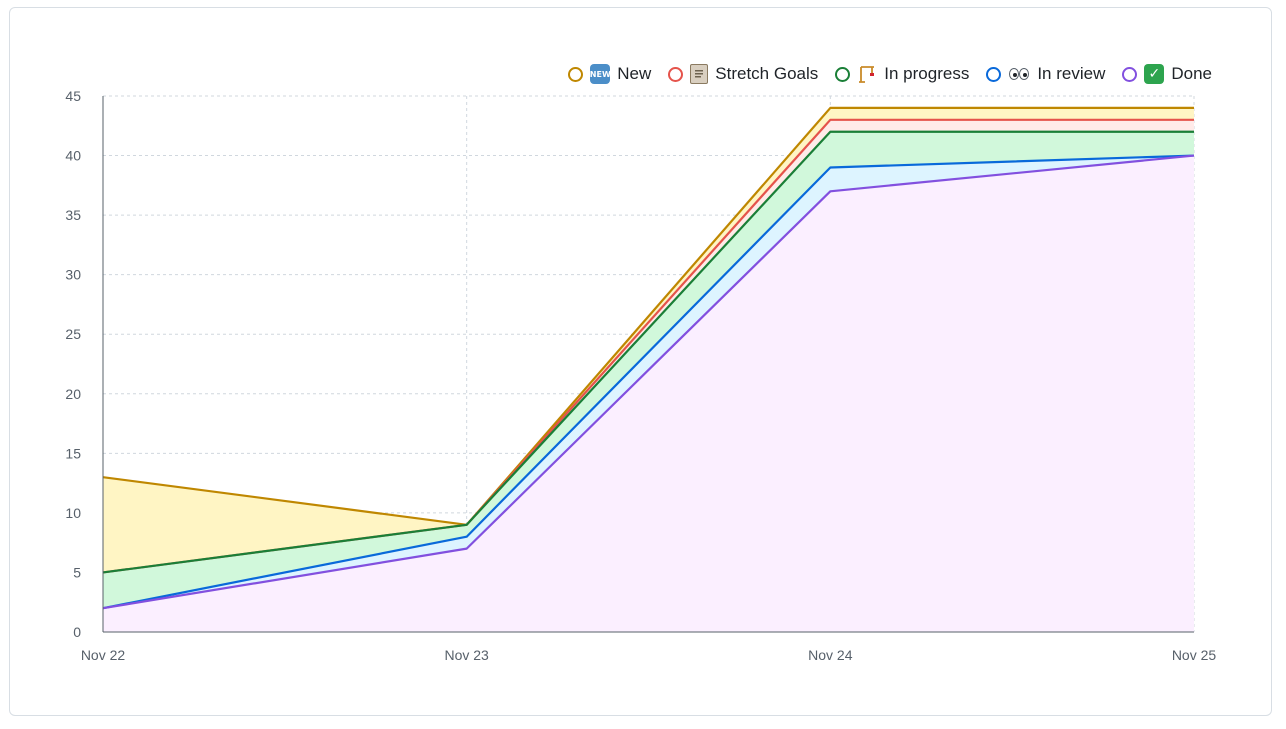  What do you see at coordinates (843, 74) in the screenshot?
I see `legend-marker-in-progress` at bounding box center [843, 74].